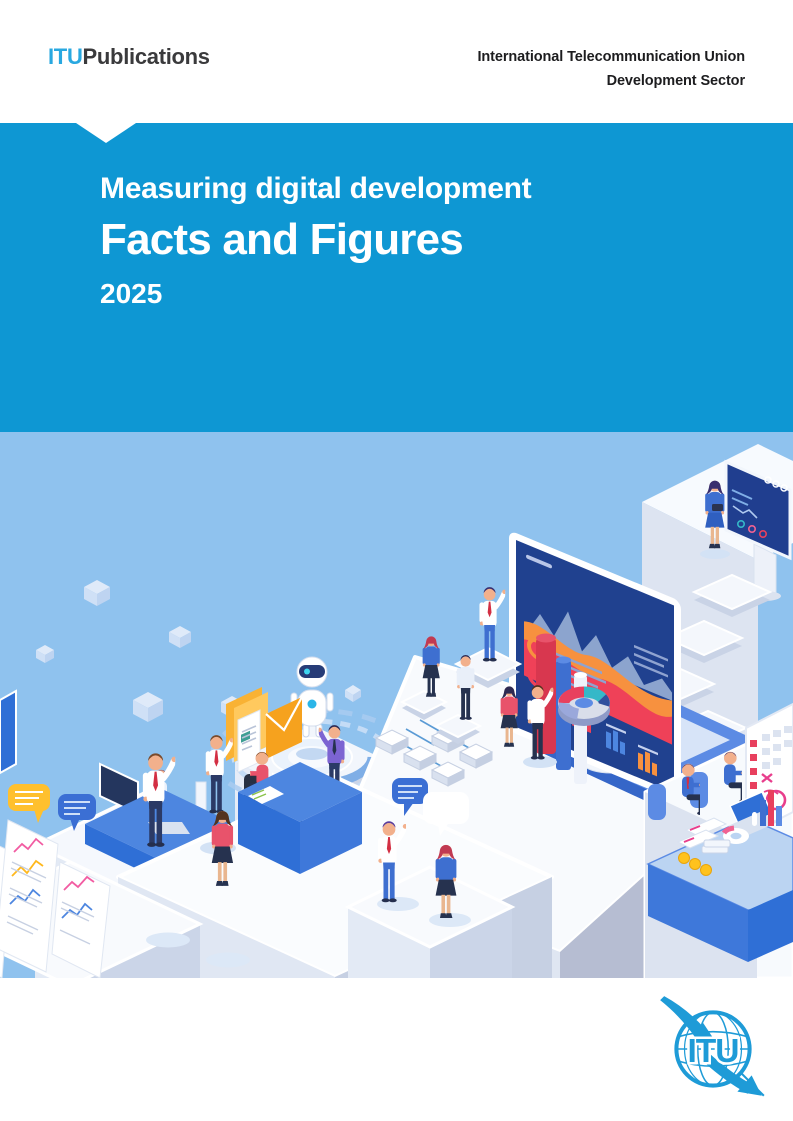 The width and height of the screenshot is (793, 1121). I want to click on report-subtitle: Measuring digital development, so click(316, 188).